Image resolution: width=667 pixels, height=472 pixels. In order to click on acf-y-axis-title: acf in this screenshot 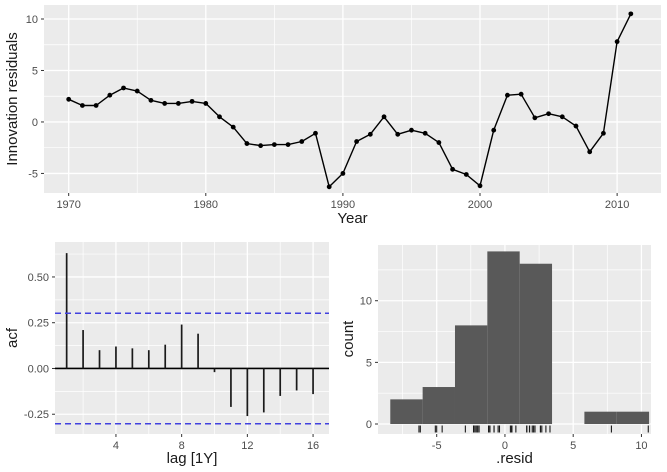, I will do `click(12, 338)`.